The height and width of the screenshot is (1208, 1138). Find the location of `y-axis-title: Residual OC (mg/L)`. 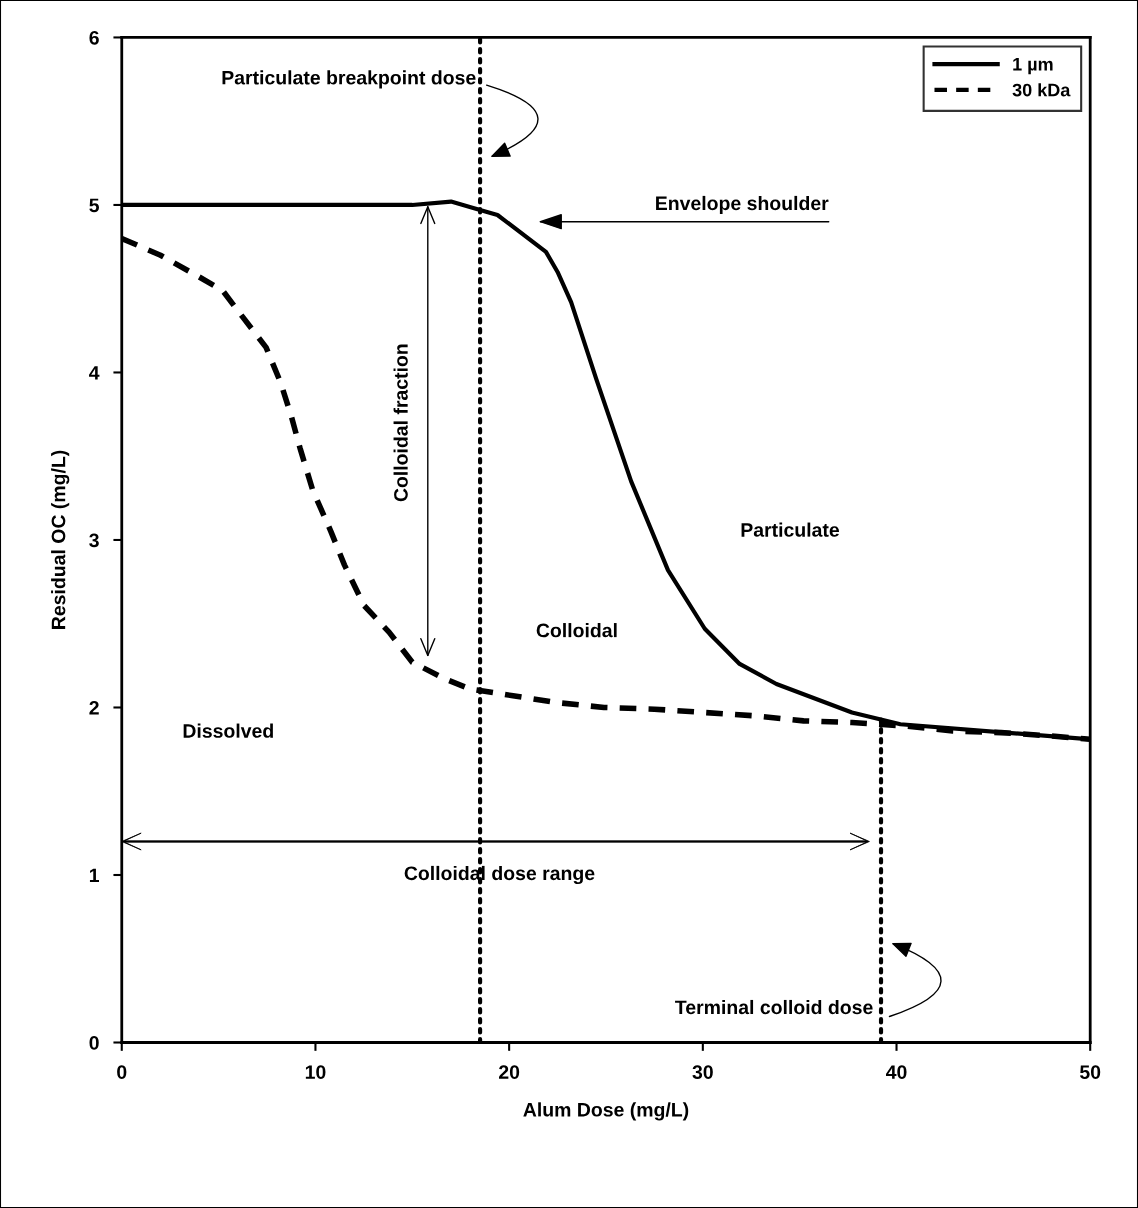

y-axis-title: Residual OC (mg/L) is located at coordinates (60, 539).